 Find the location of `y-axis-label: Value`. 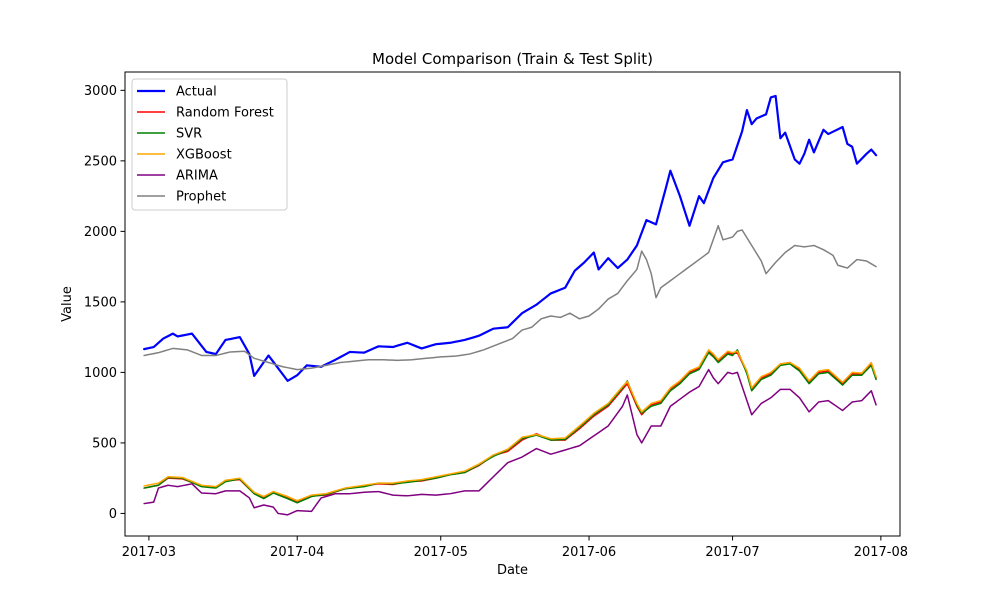

y-axis-label: Value is located at coordinates (67, 304).